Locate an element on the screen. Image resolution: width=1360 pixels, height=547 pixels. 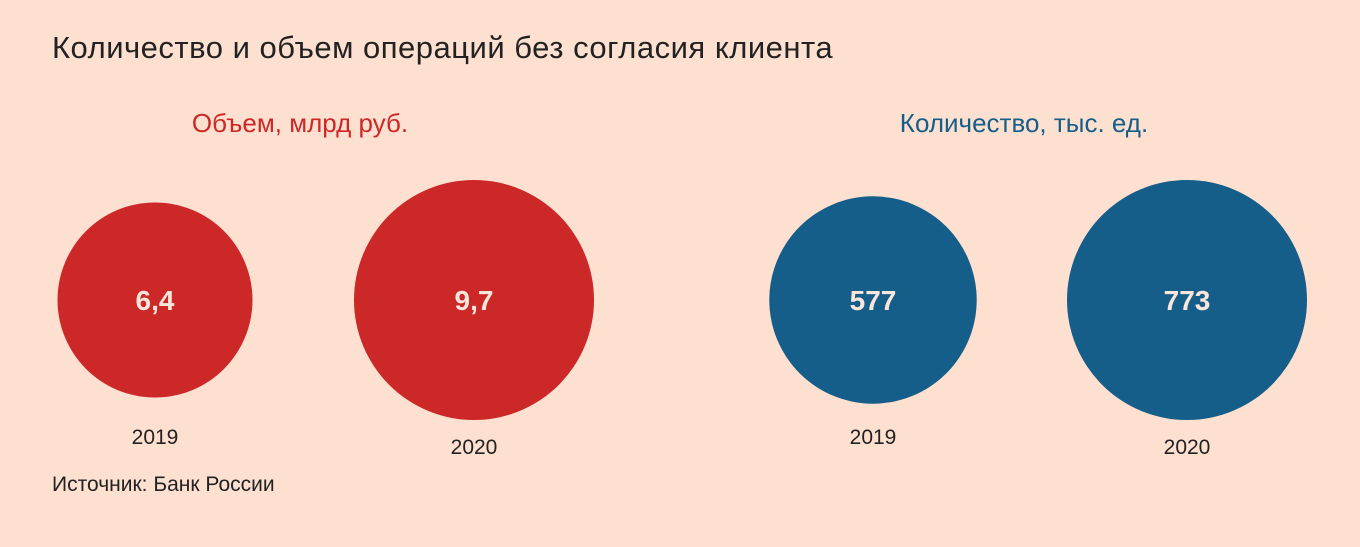
volume-bubble-2019 is located at coordinates (155, 300).